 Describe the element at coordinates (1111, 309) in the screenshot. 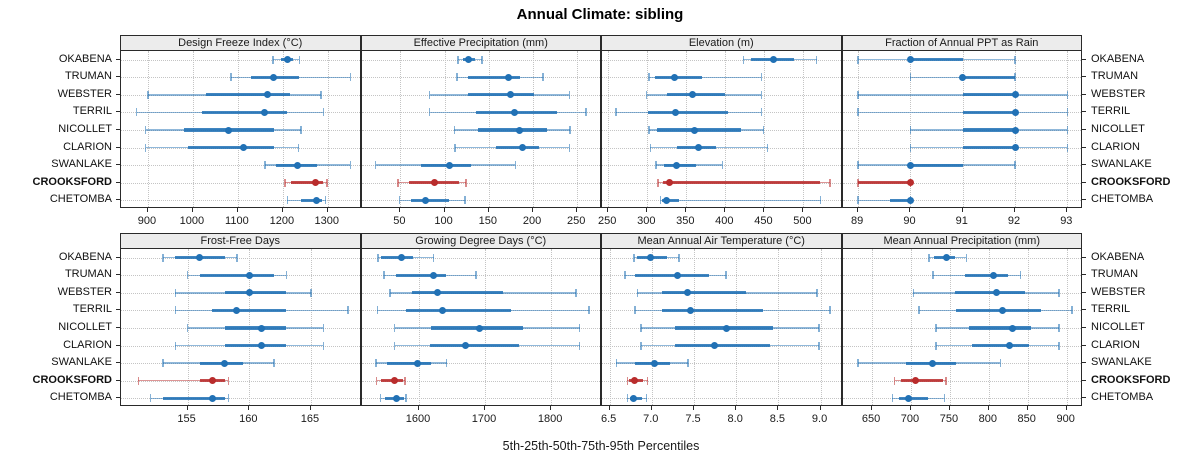

I see `row-label: TERRIL` at that location.